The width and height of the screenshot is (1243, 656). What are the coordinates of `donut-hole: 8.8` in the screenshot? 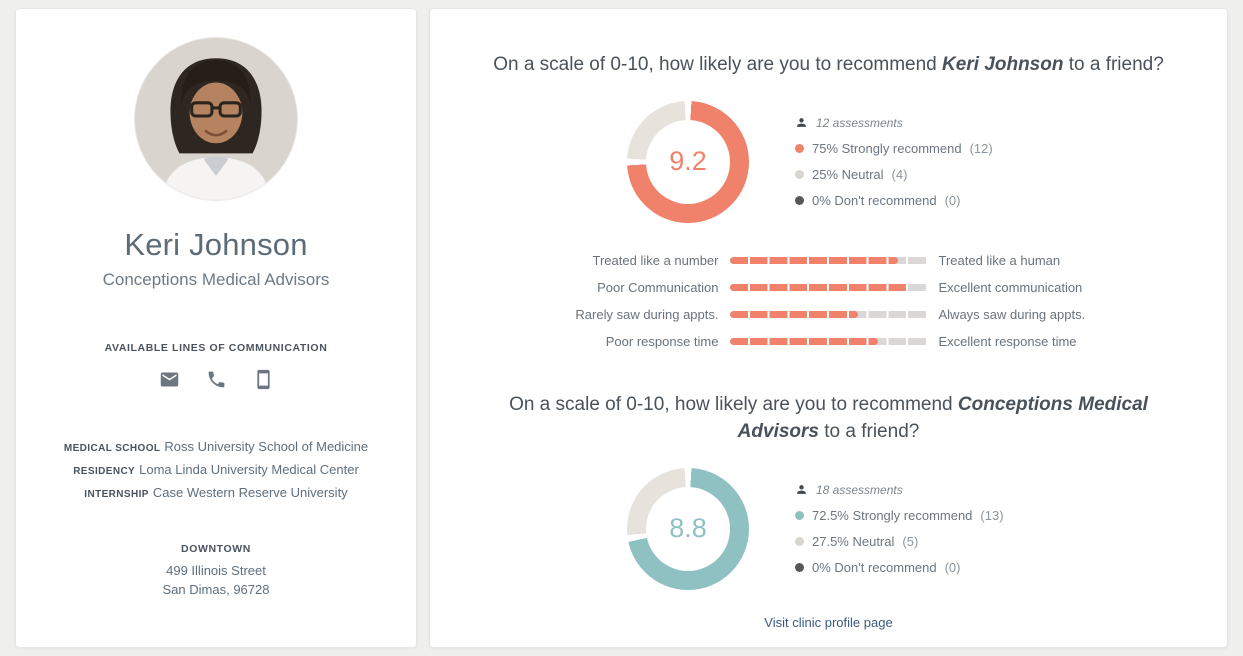 It's located at (688, 528).